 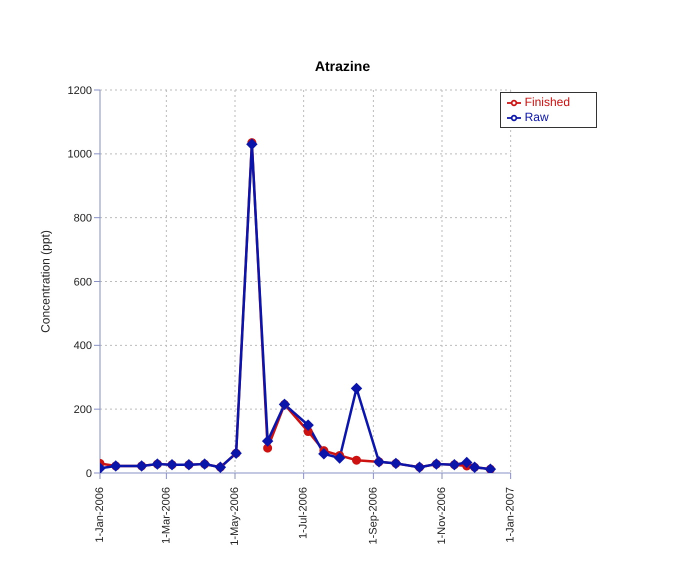 What do you see at coordinates (304, 513) in the screenshot?
I see `x-tick-label: 1-Jul-2006` at bounding box center [304, 513].